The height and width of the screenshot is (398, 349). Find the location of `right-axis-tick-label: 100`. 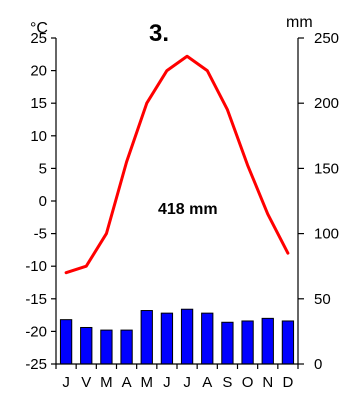

right-axis-tick-label: 100 is located at coordinates (326, 234).